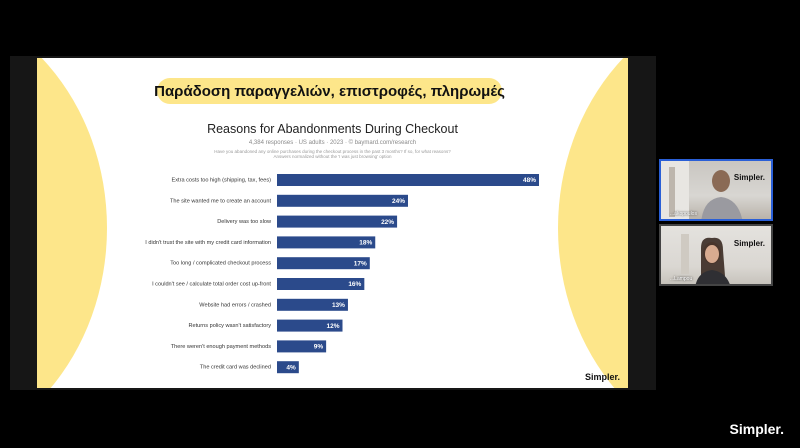  What do you see at coordinates (681, 279) in the screenshot?
I see `participant-name: ...Lampou` at bounding box center [681, 279].